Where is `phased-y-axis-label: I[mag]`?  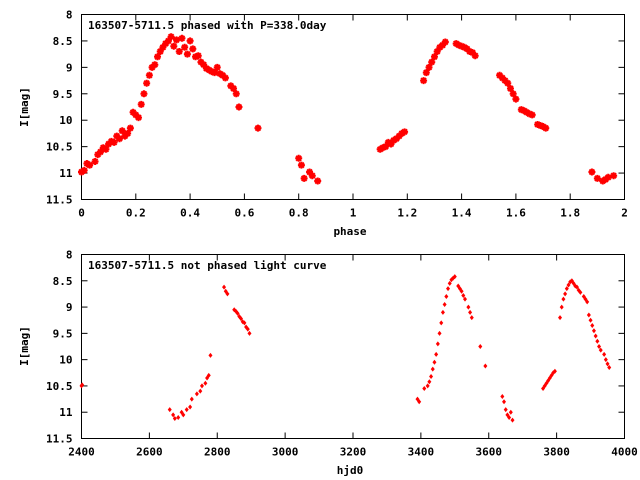
phased-y-axis-label: I[mag] is located at coordinates (24, 107).